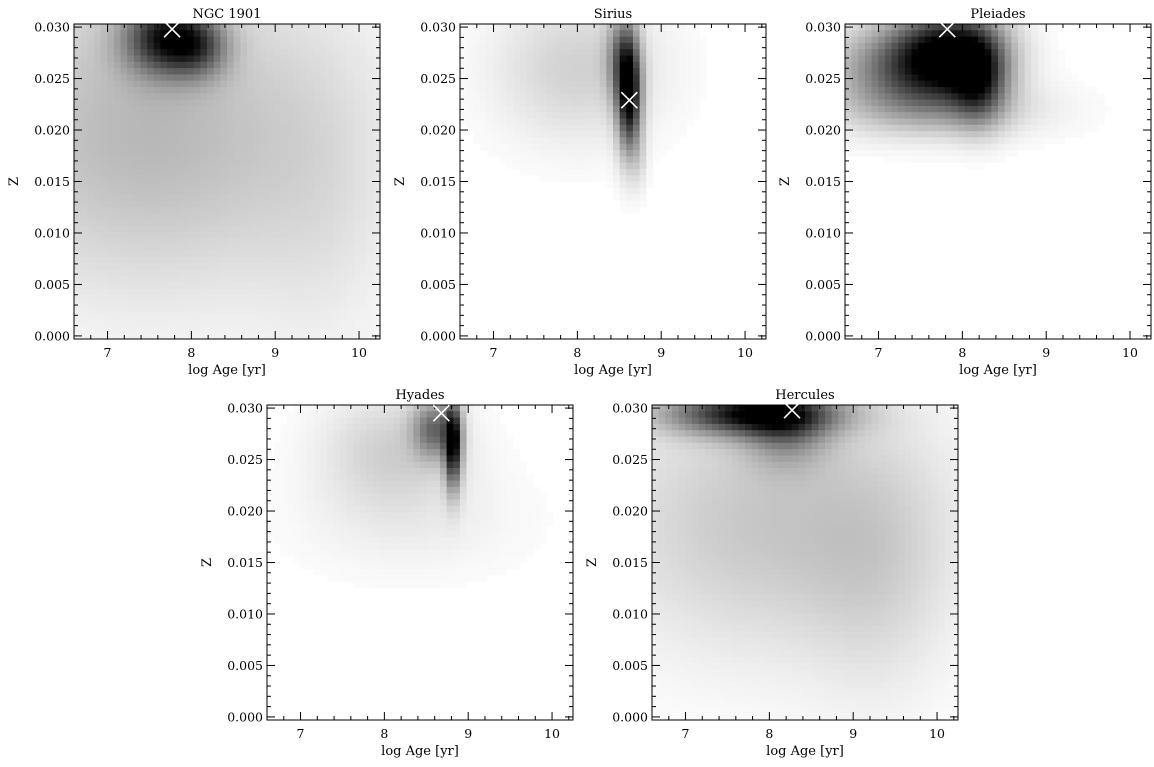 This screenshot has height=767, width=1154. I want to click on y-tick-label: 0.025, so click(438, 78).